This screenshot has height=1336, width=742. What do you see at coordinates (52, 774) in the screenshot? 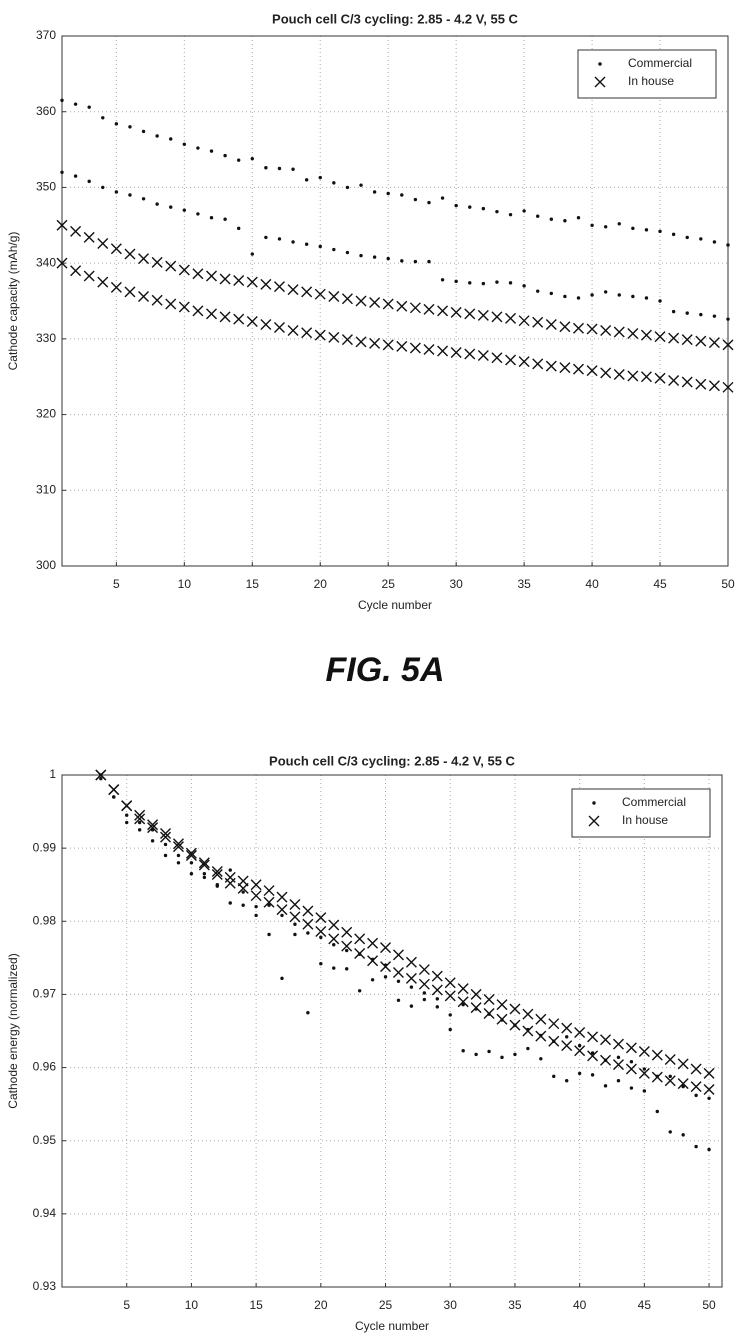
I see `y-tick-label: 1` at bounding box center [52, 774].